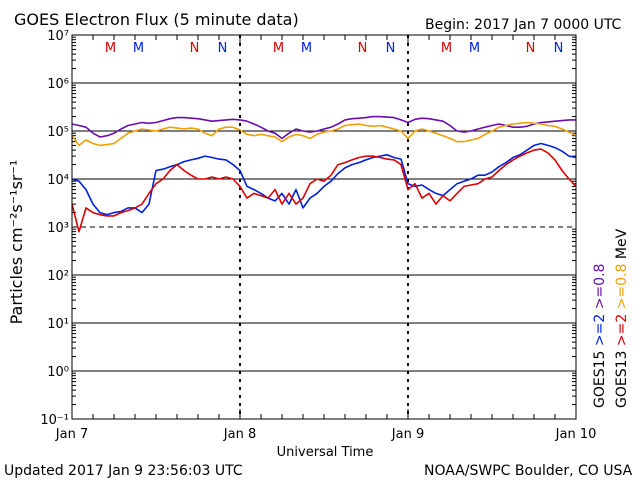  What do you see at coordinates (326, 434) in the screenshot?
I see `x-tick-labels: Jan 7 Jan 8 Jan 9 Jan 10` at bounding box center [326, 434].